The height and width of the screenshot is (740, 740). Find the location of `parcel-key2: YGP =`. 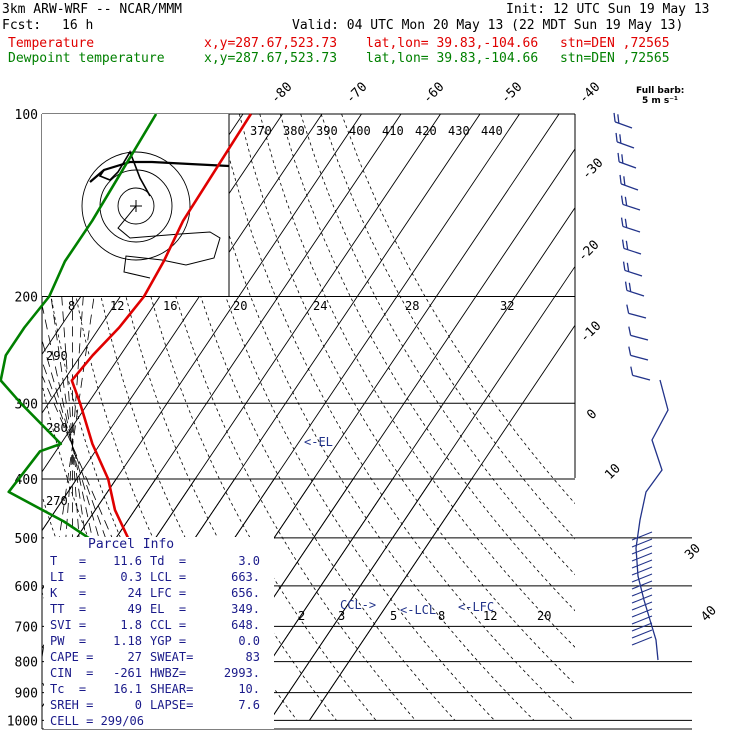

parcel-key2: YGP = is located at coordinates (168, 641).